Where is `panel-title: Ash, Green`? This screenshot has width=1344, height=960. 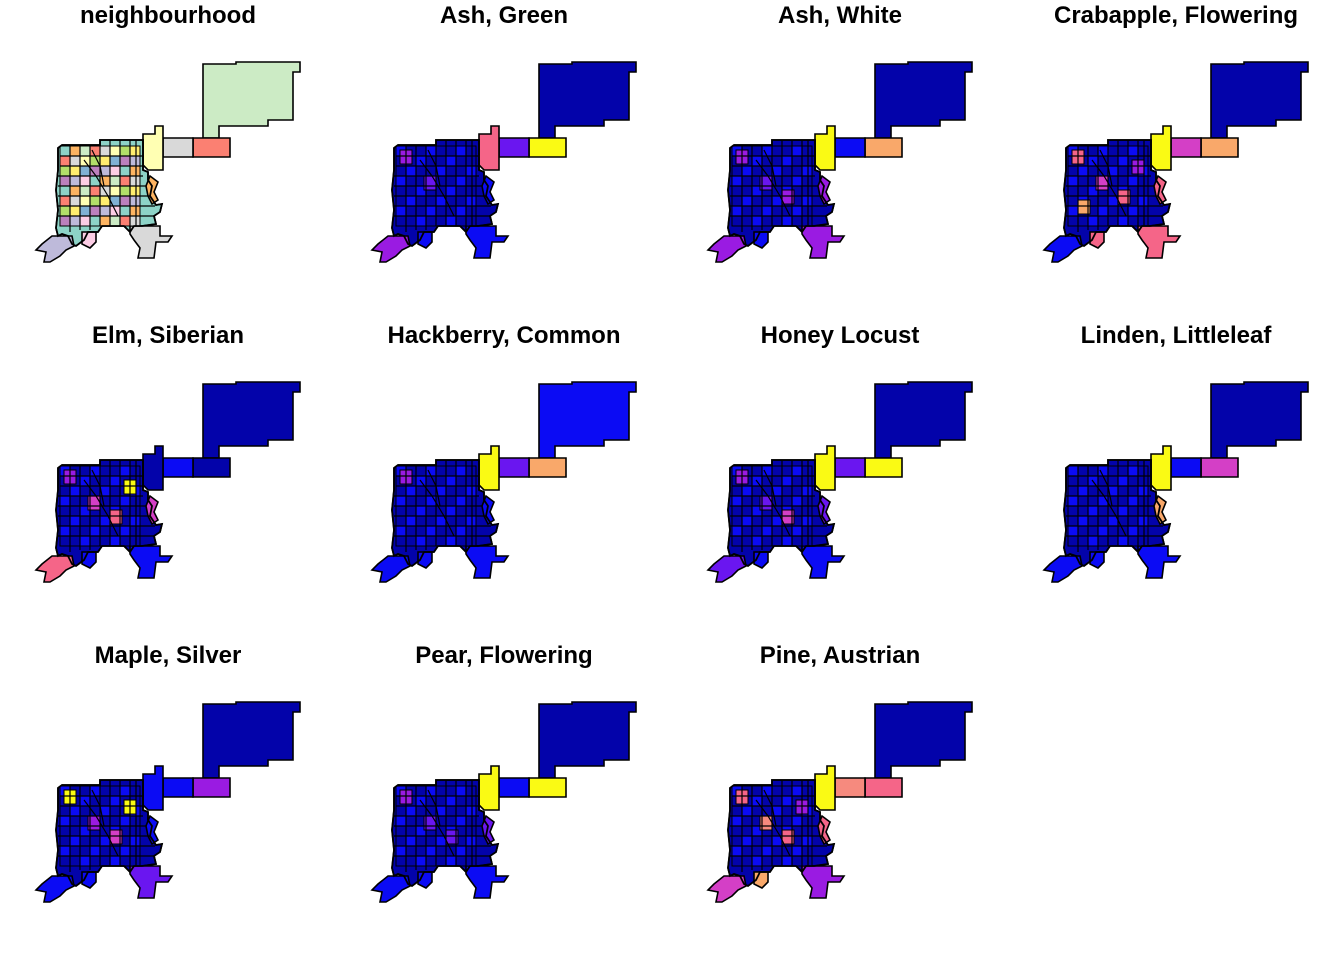 panel-title: Ash, Green is located at coordinates (504, 15).